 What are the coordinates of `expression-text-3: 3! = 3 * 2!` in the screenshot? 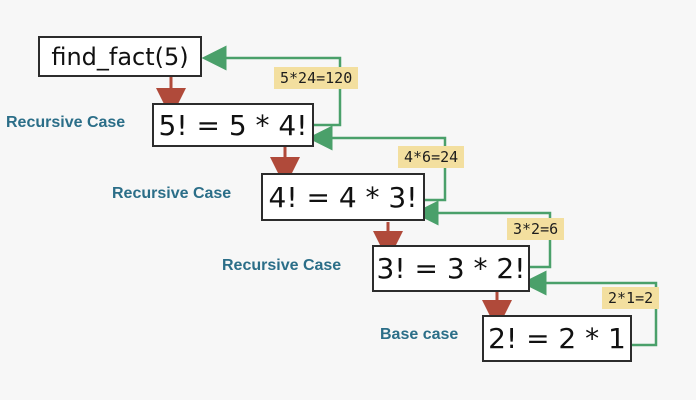 It's located at (451, 268).